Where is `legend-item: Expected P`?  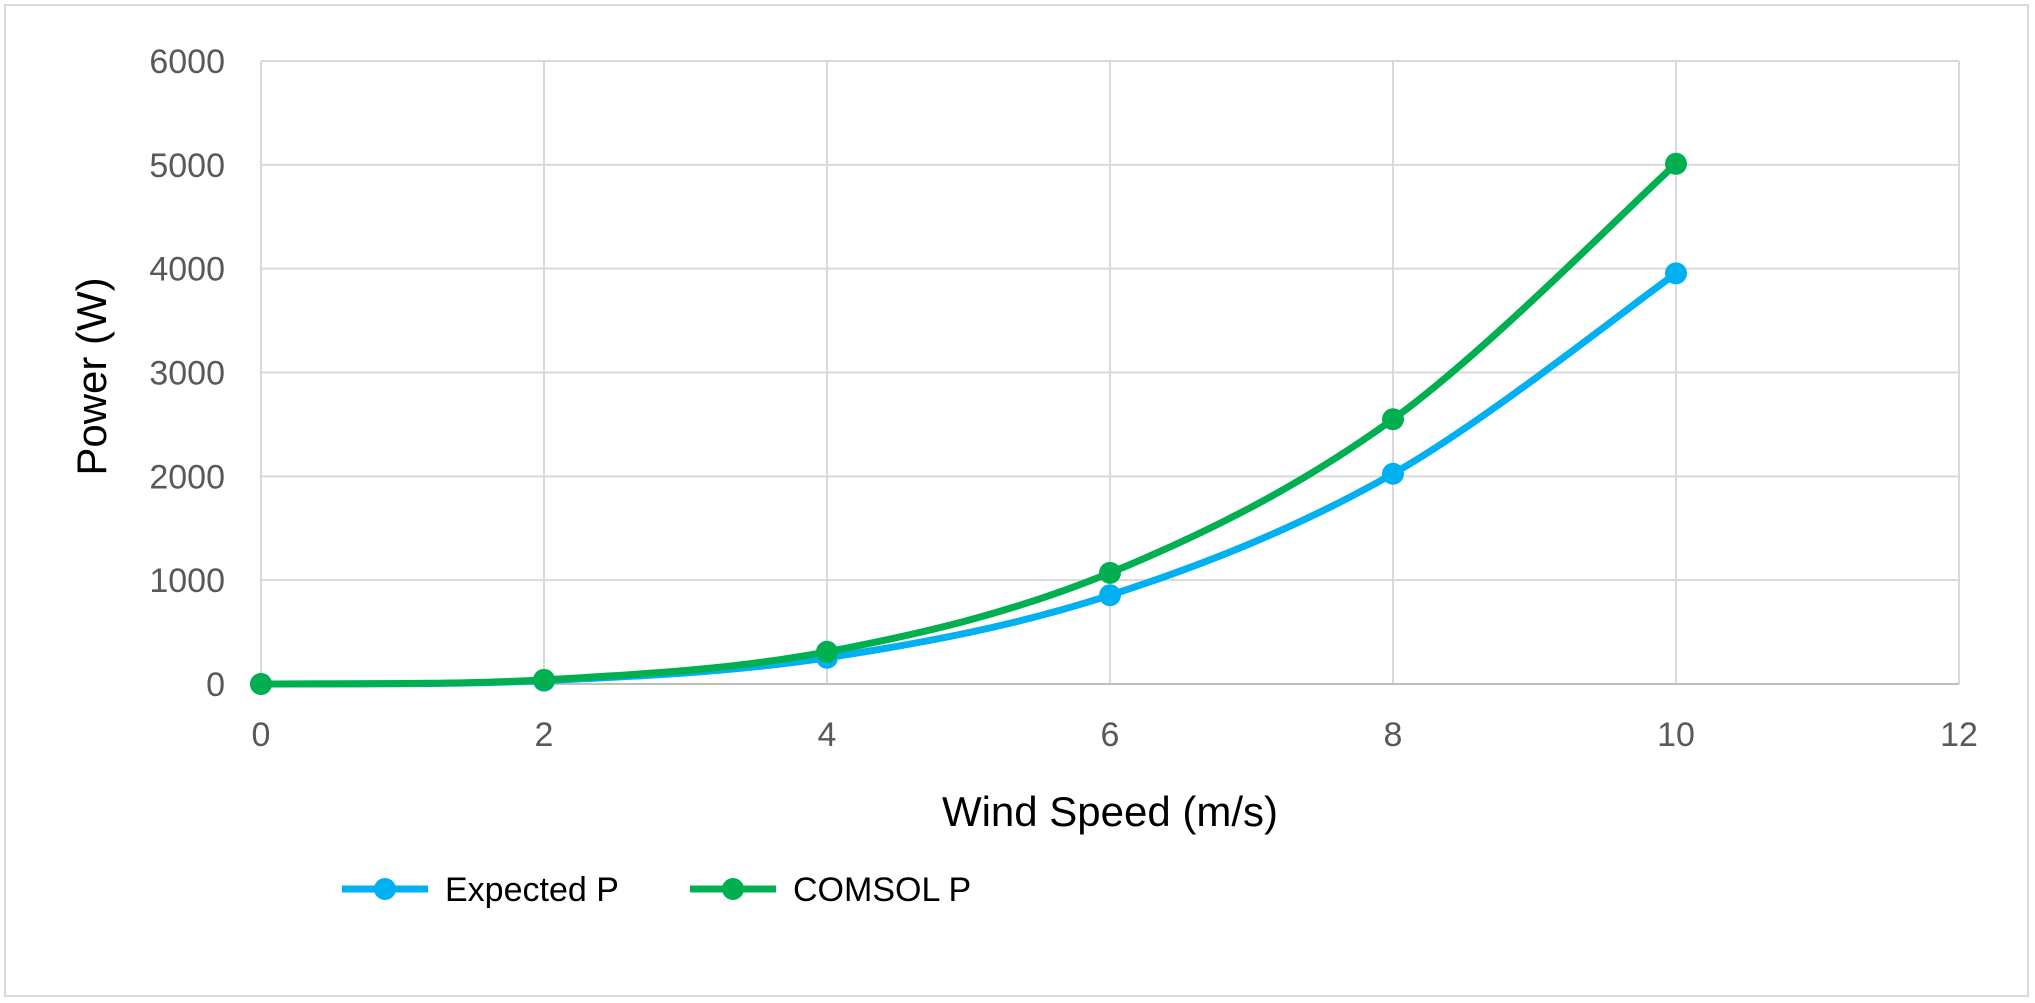
legend-item: Expected P is located at coordinates (480, 890).